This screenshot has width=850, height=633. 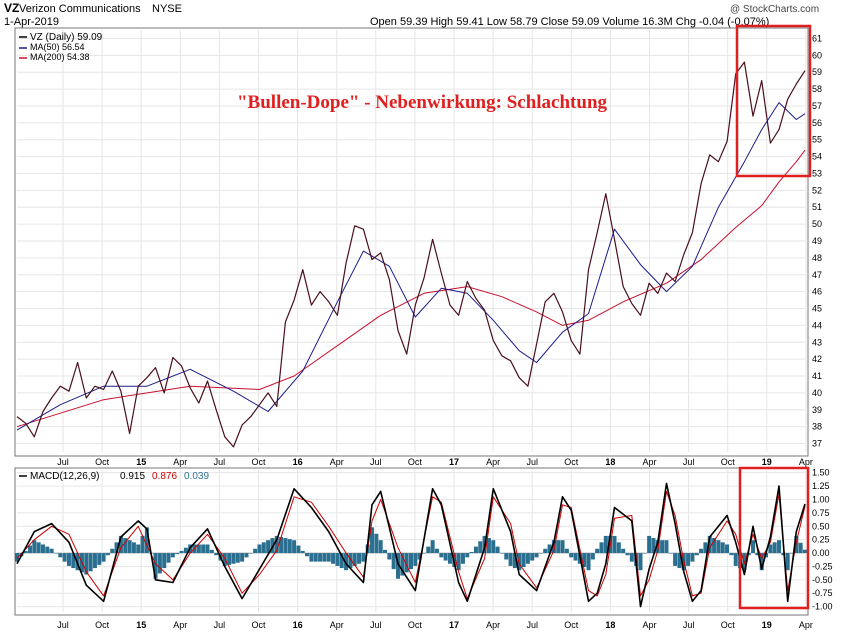 I want to click on legend-price: VZ (Daily) 59.09, so click(x=66, y=37).